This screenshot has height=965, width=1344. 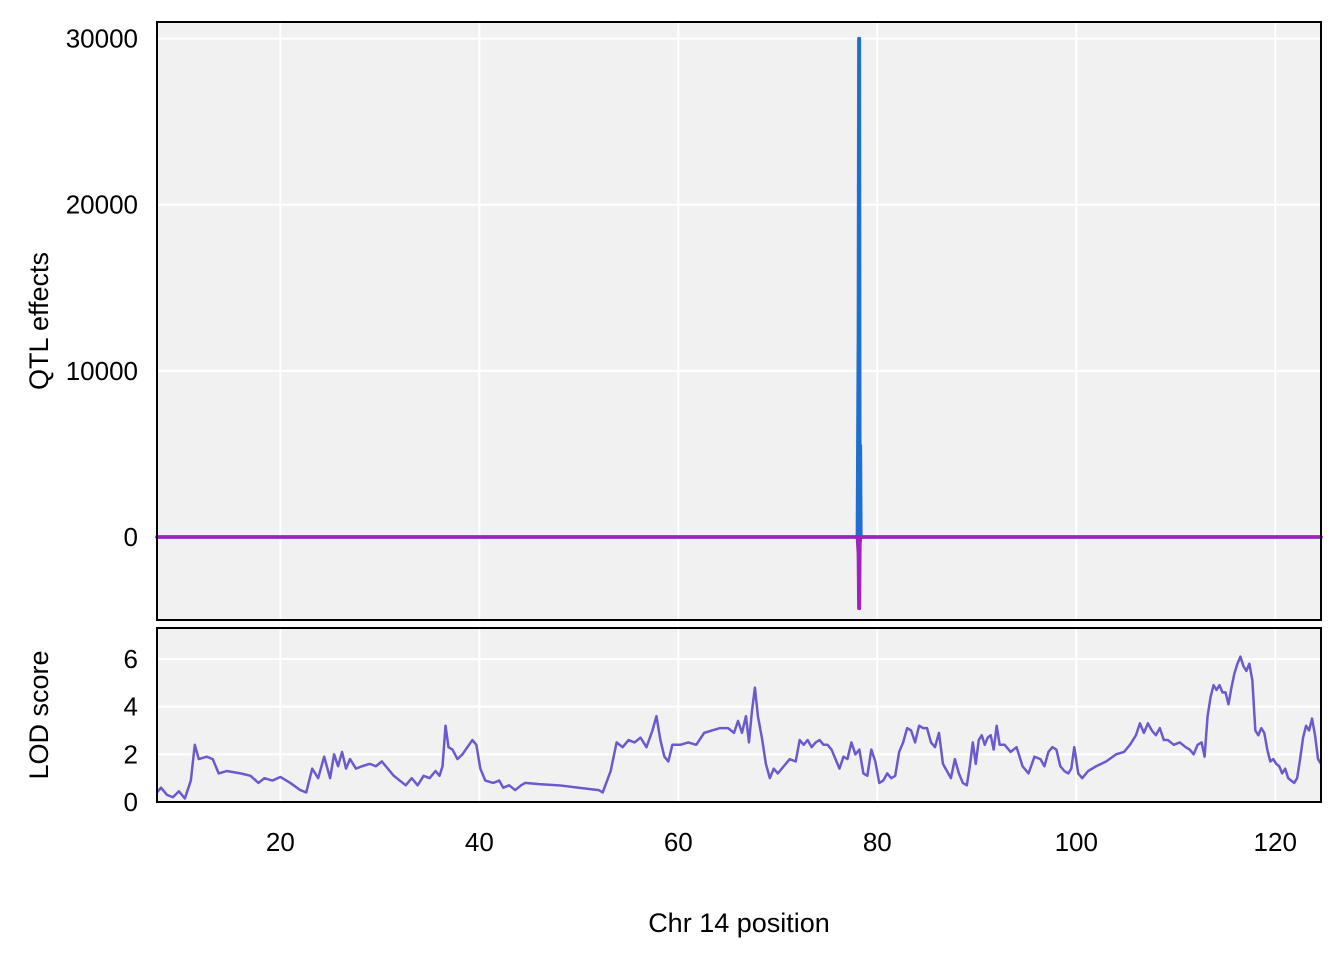 What do you see at coordinates (479, 842) in the screenshot?
I see `x-tick-label: 40` at bounding box center [479, 842].